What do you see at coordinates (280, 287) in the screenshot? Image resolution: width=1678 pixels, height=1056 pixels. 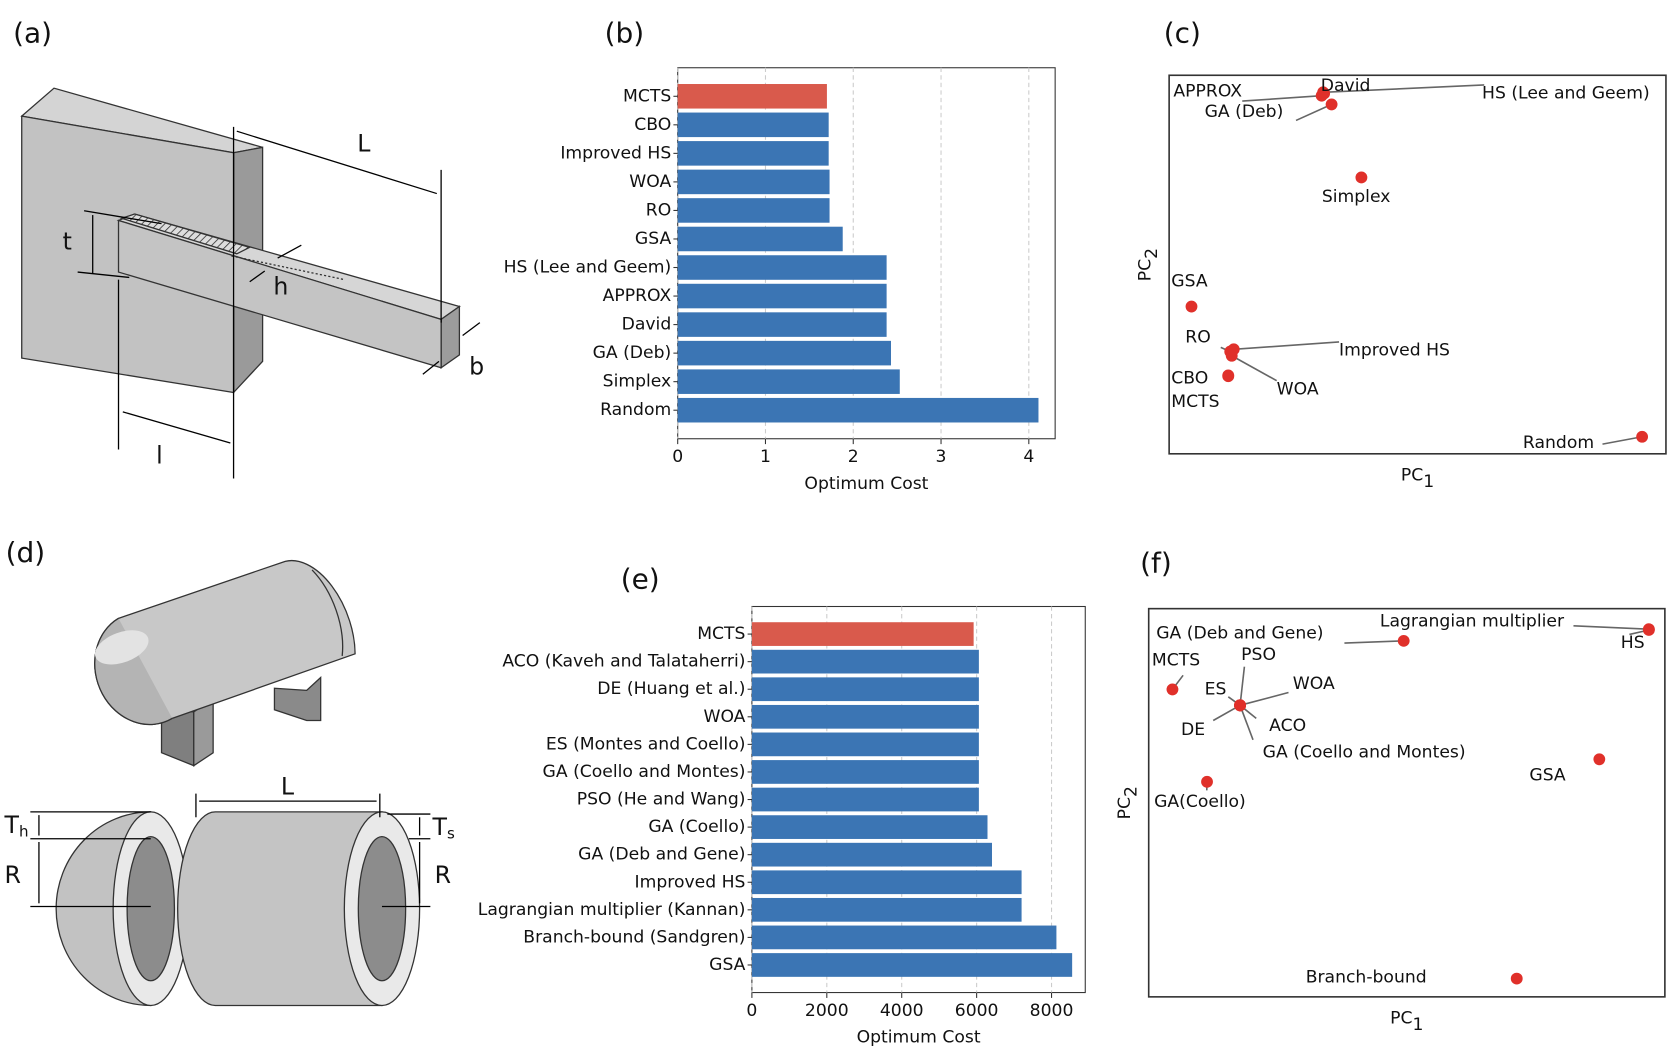 I see `diagram-label: h` at bounding box center [280, 287].